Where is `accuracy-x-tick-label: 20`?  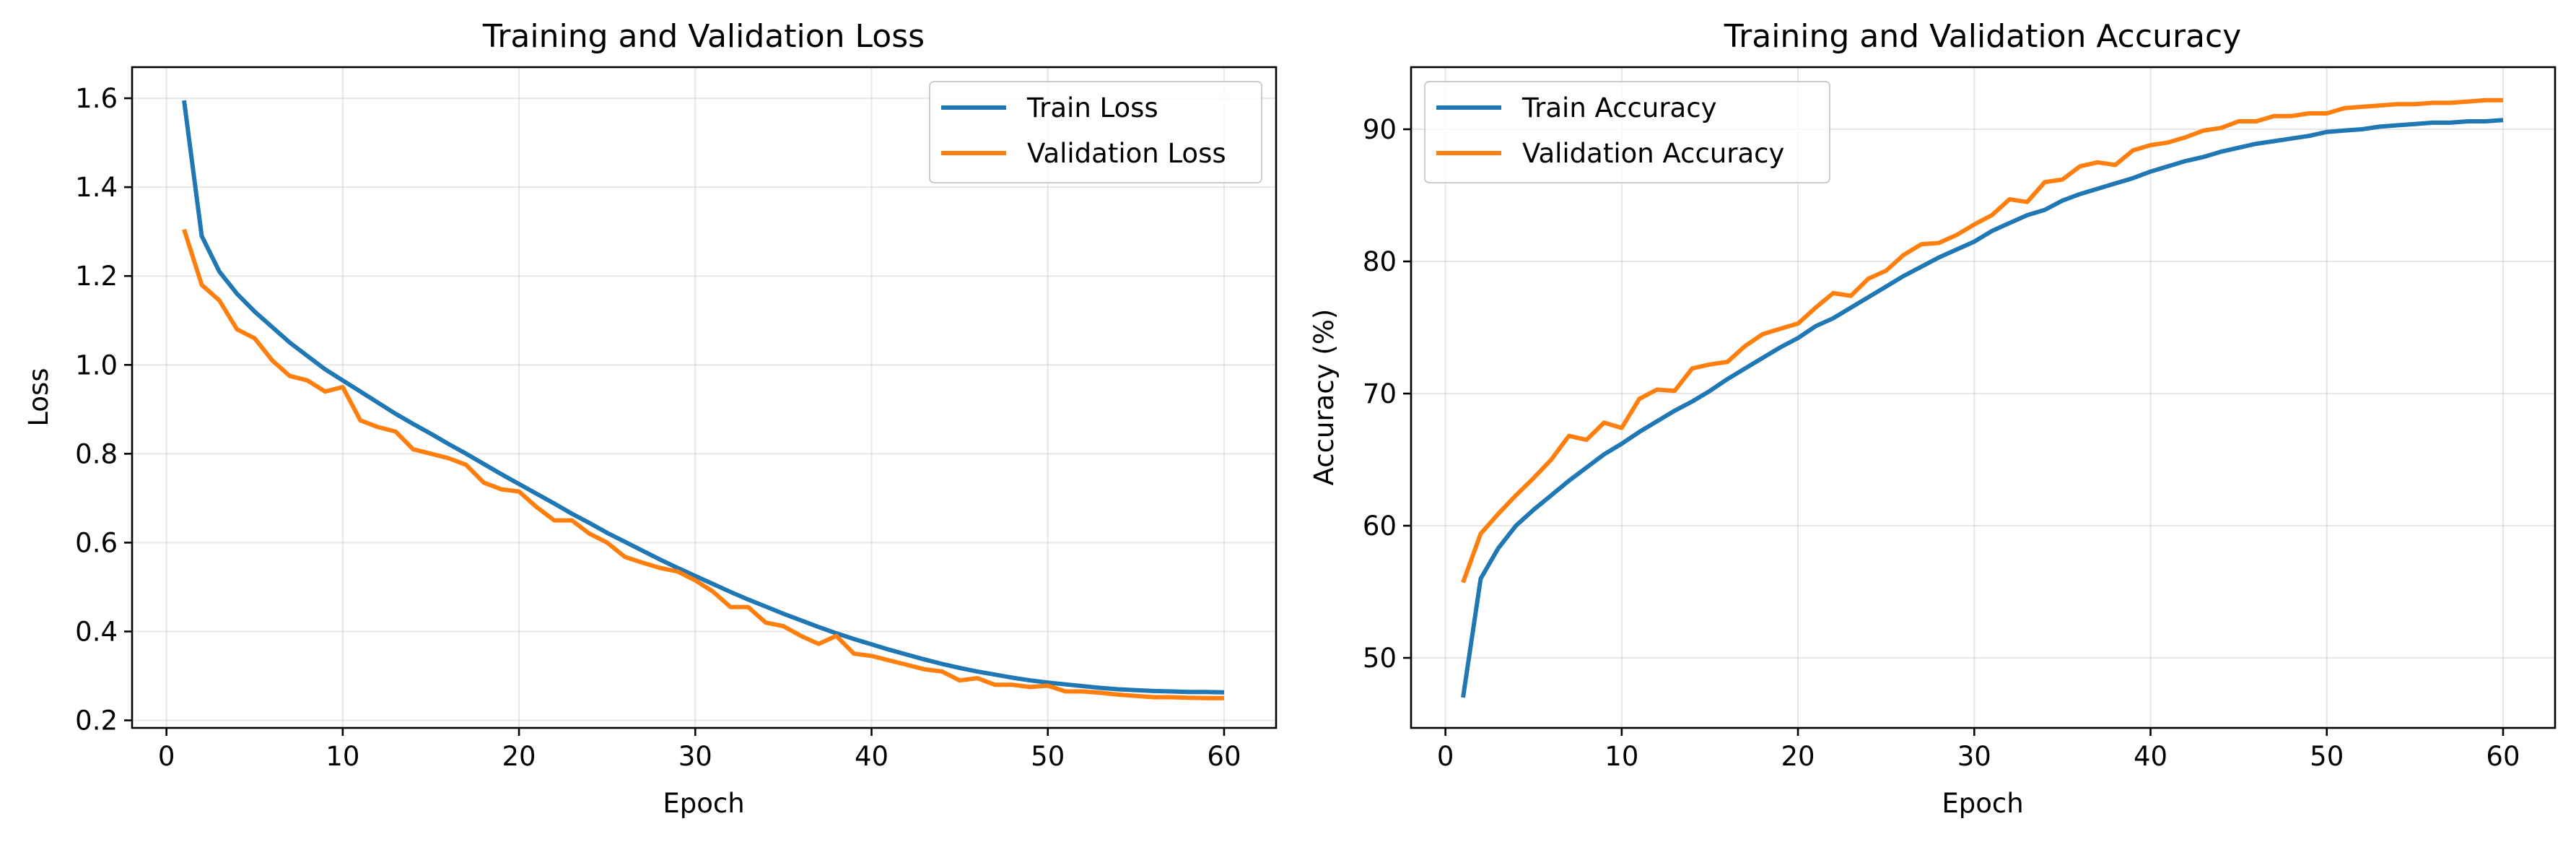
accuracy-x-tick-label: 20 is located at coordinates (1798, 757).